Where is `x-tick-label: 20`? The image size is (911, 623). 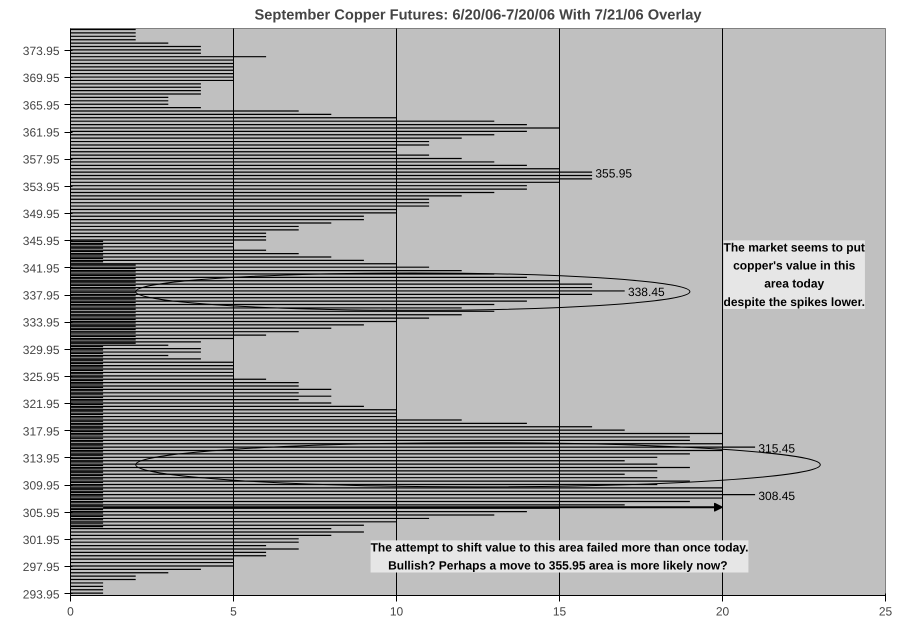
x-tick-label: 20 is located at coordinates (723, 611).